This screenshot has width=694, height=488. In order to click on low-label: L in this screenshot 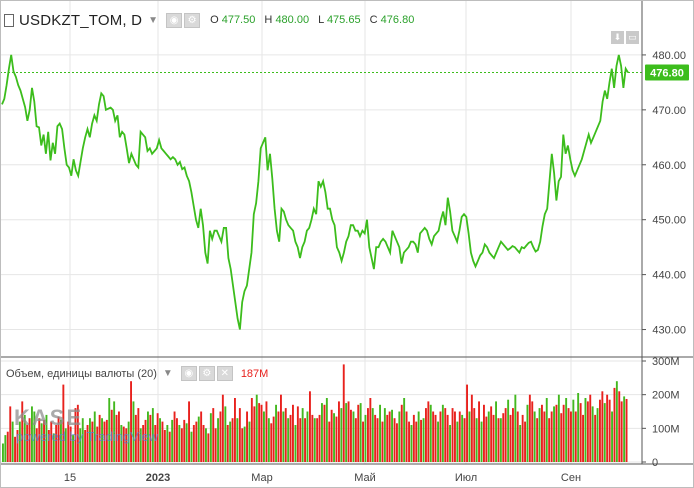, I will do `click(321, 20)`.